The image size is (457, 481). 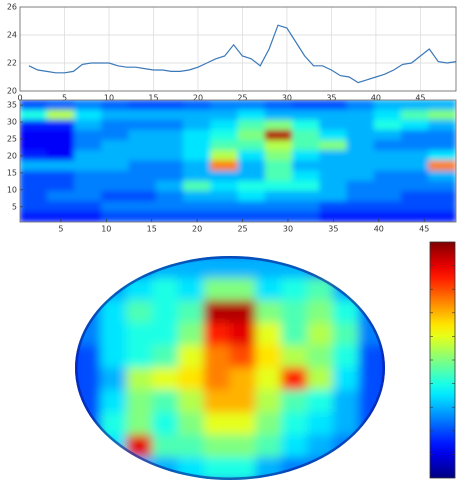 I want to click on x-tick-label: 30, so click(x=287, y=98).